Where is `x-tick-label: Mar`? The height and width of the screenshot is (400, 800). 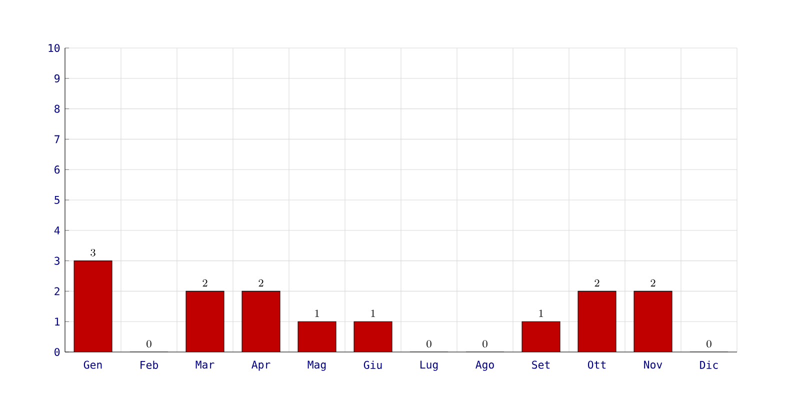
x-tick-label: Mar is located at coordinates (205, 364).